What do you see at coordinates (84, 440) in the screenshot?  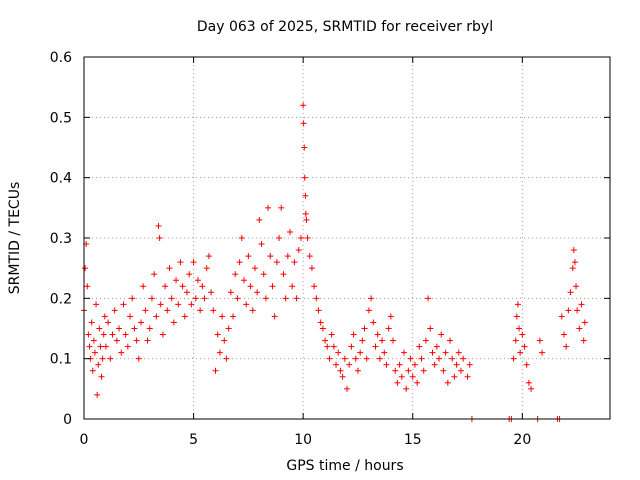 I see `x-tick-label: 0` at bounding box center [84, 440].